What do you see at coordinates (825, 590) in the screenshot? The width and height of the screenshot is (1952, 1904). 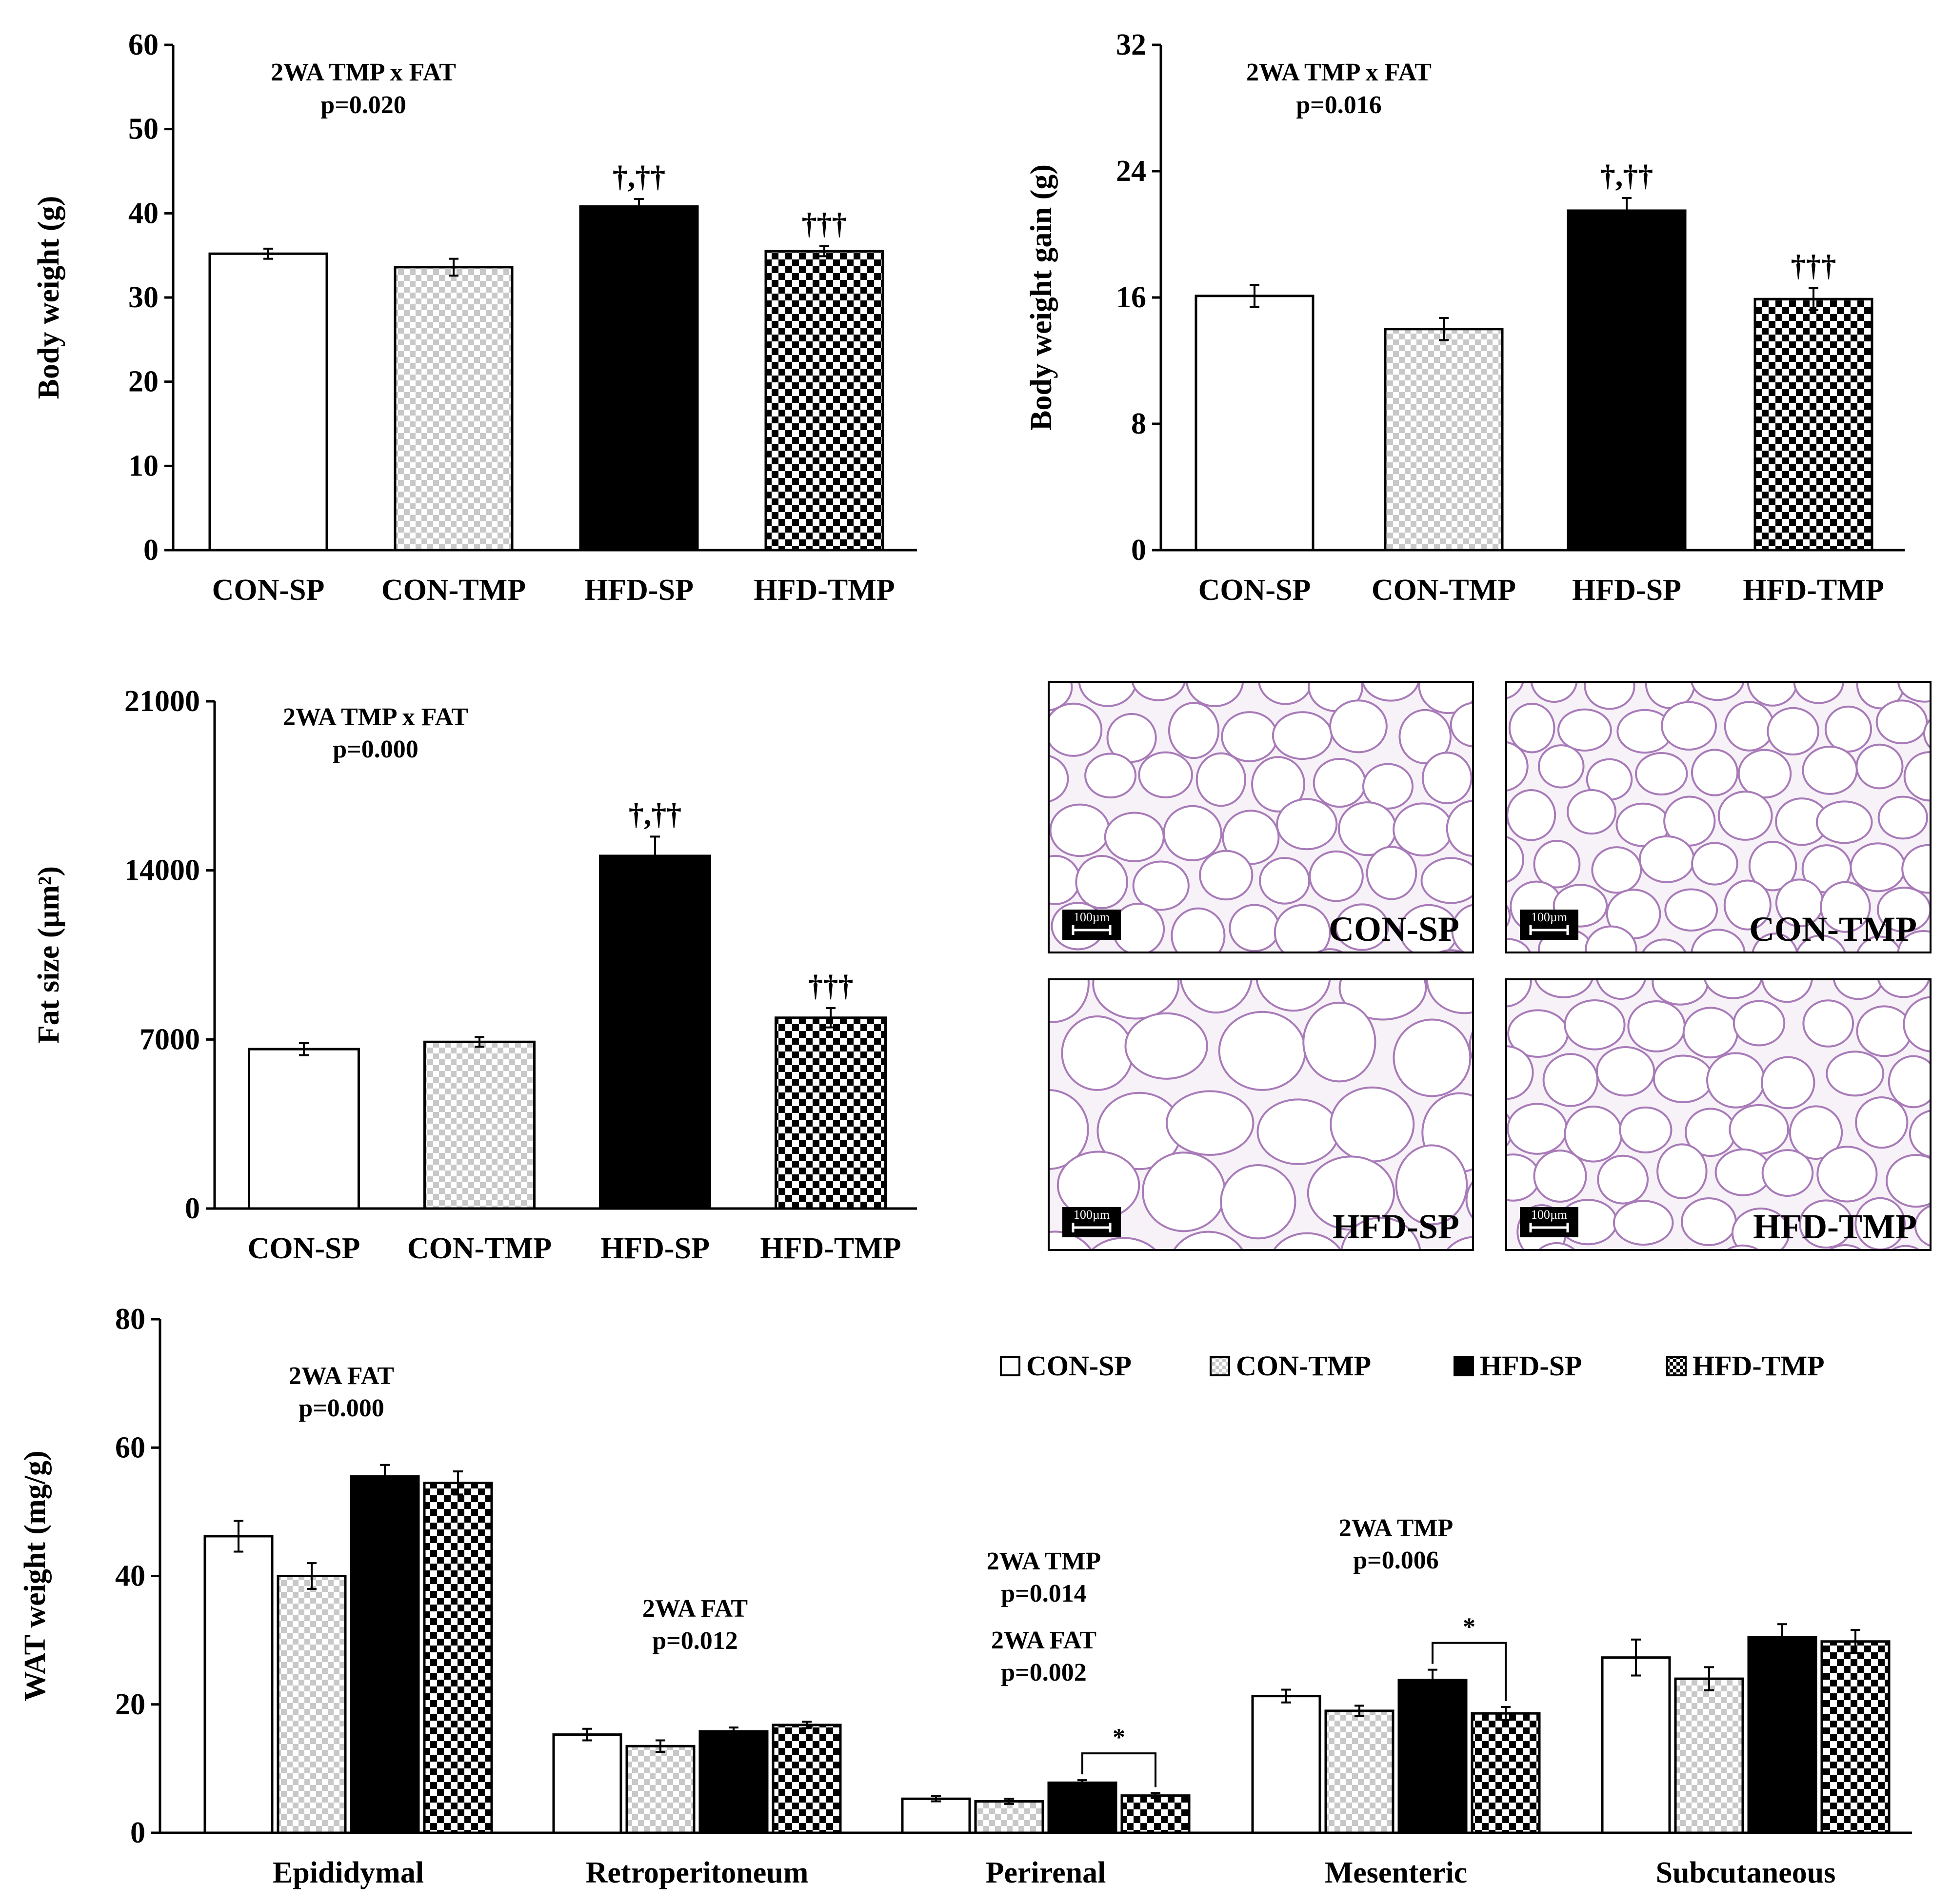 I see `category-label: HFD-TMP` at bounding box center [825, 590].